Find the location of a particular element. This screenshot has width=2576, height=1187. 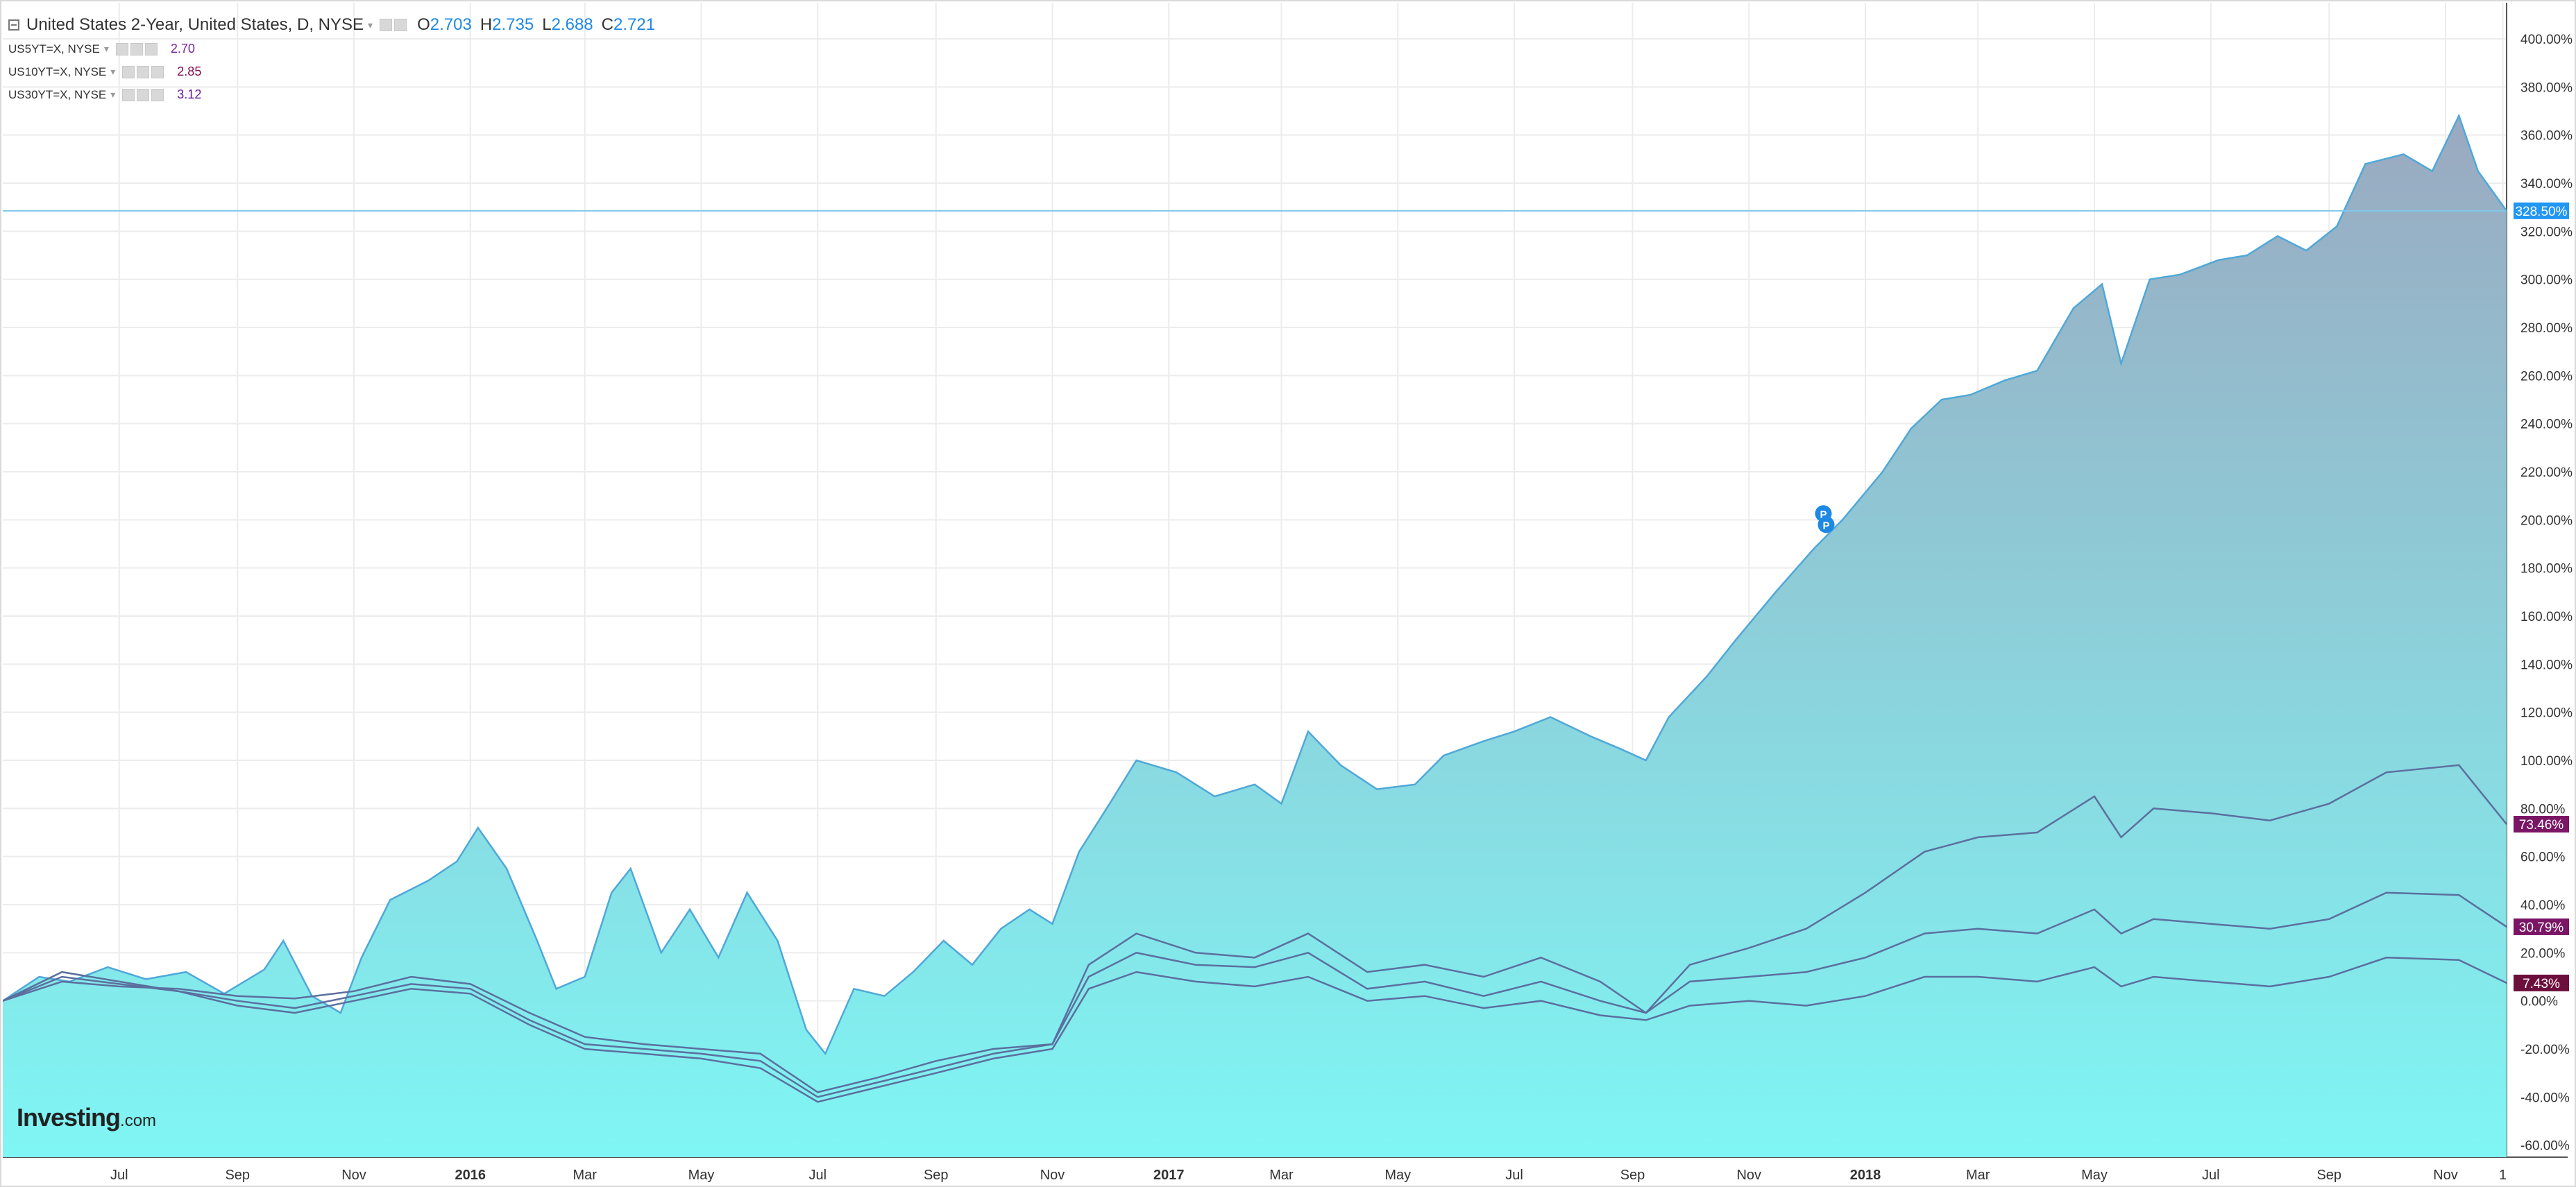

price-label-us5y: 73.46% is located at coordinates (2541, 825).